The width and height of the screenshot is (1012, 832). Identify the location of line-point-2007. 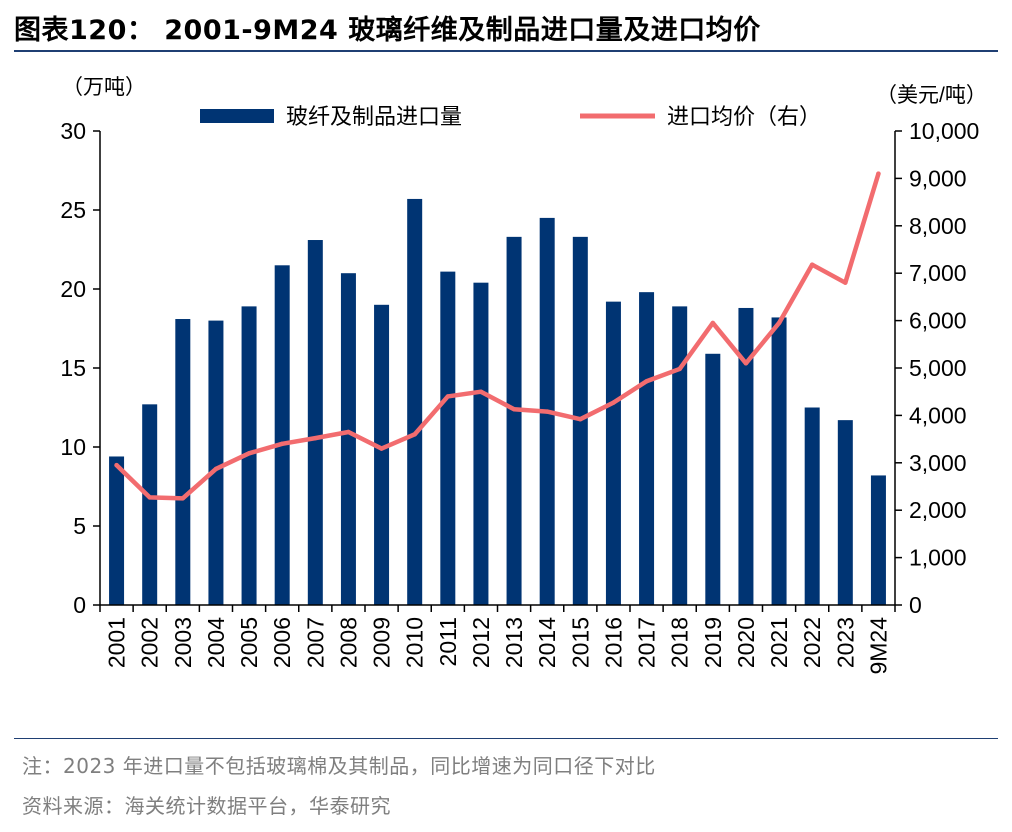
(315, 438).